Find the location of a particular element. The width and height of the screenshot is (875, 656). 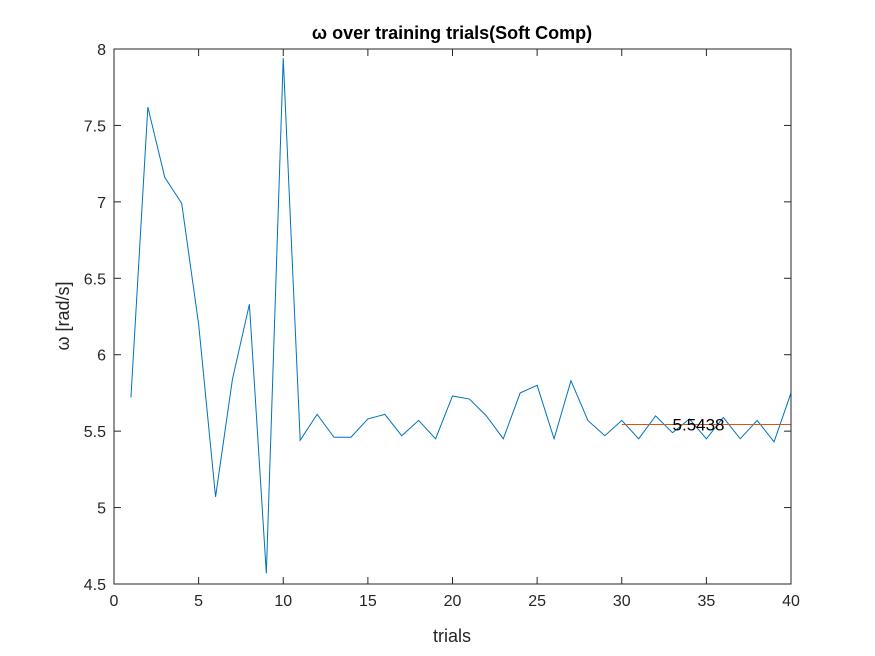

x-tick-label: 35 is located at coordinates (706, 601).